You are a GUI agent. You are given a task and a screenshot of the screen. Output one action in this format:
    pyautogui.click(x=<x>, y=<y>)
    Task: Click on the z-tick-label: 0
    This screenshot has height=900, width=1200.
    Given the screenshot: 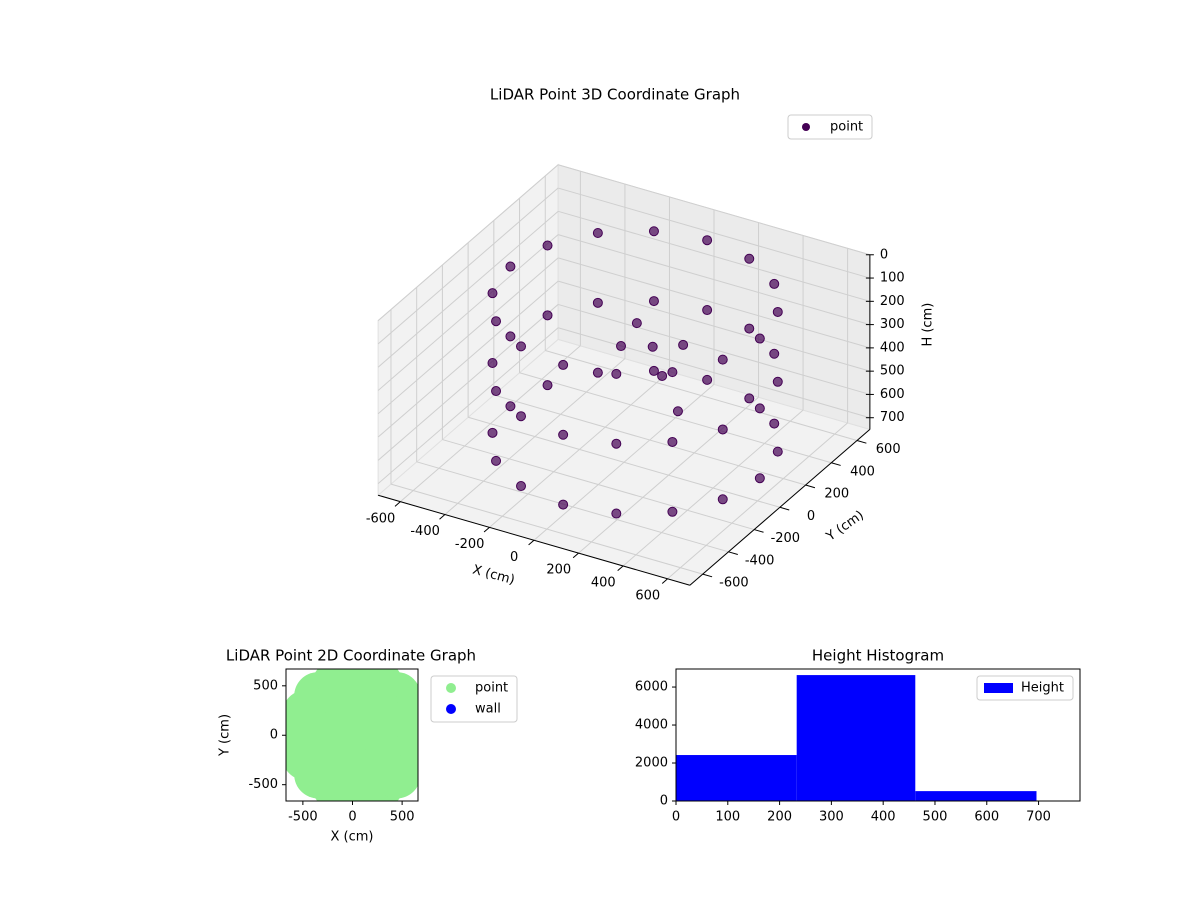 What is the action you would take?
    pyautogui.click(x=884, y=254)
    